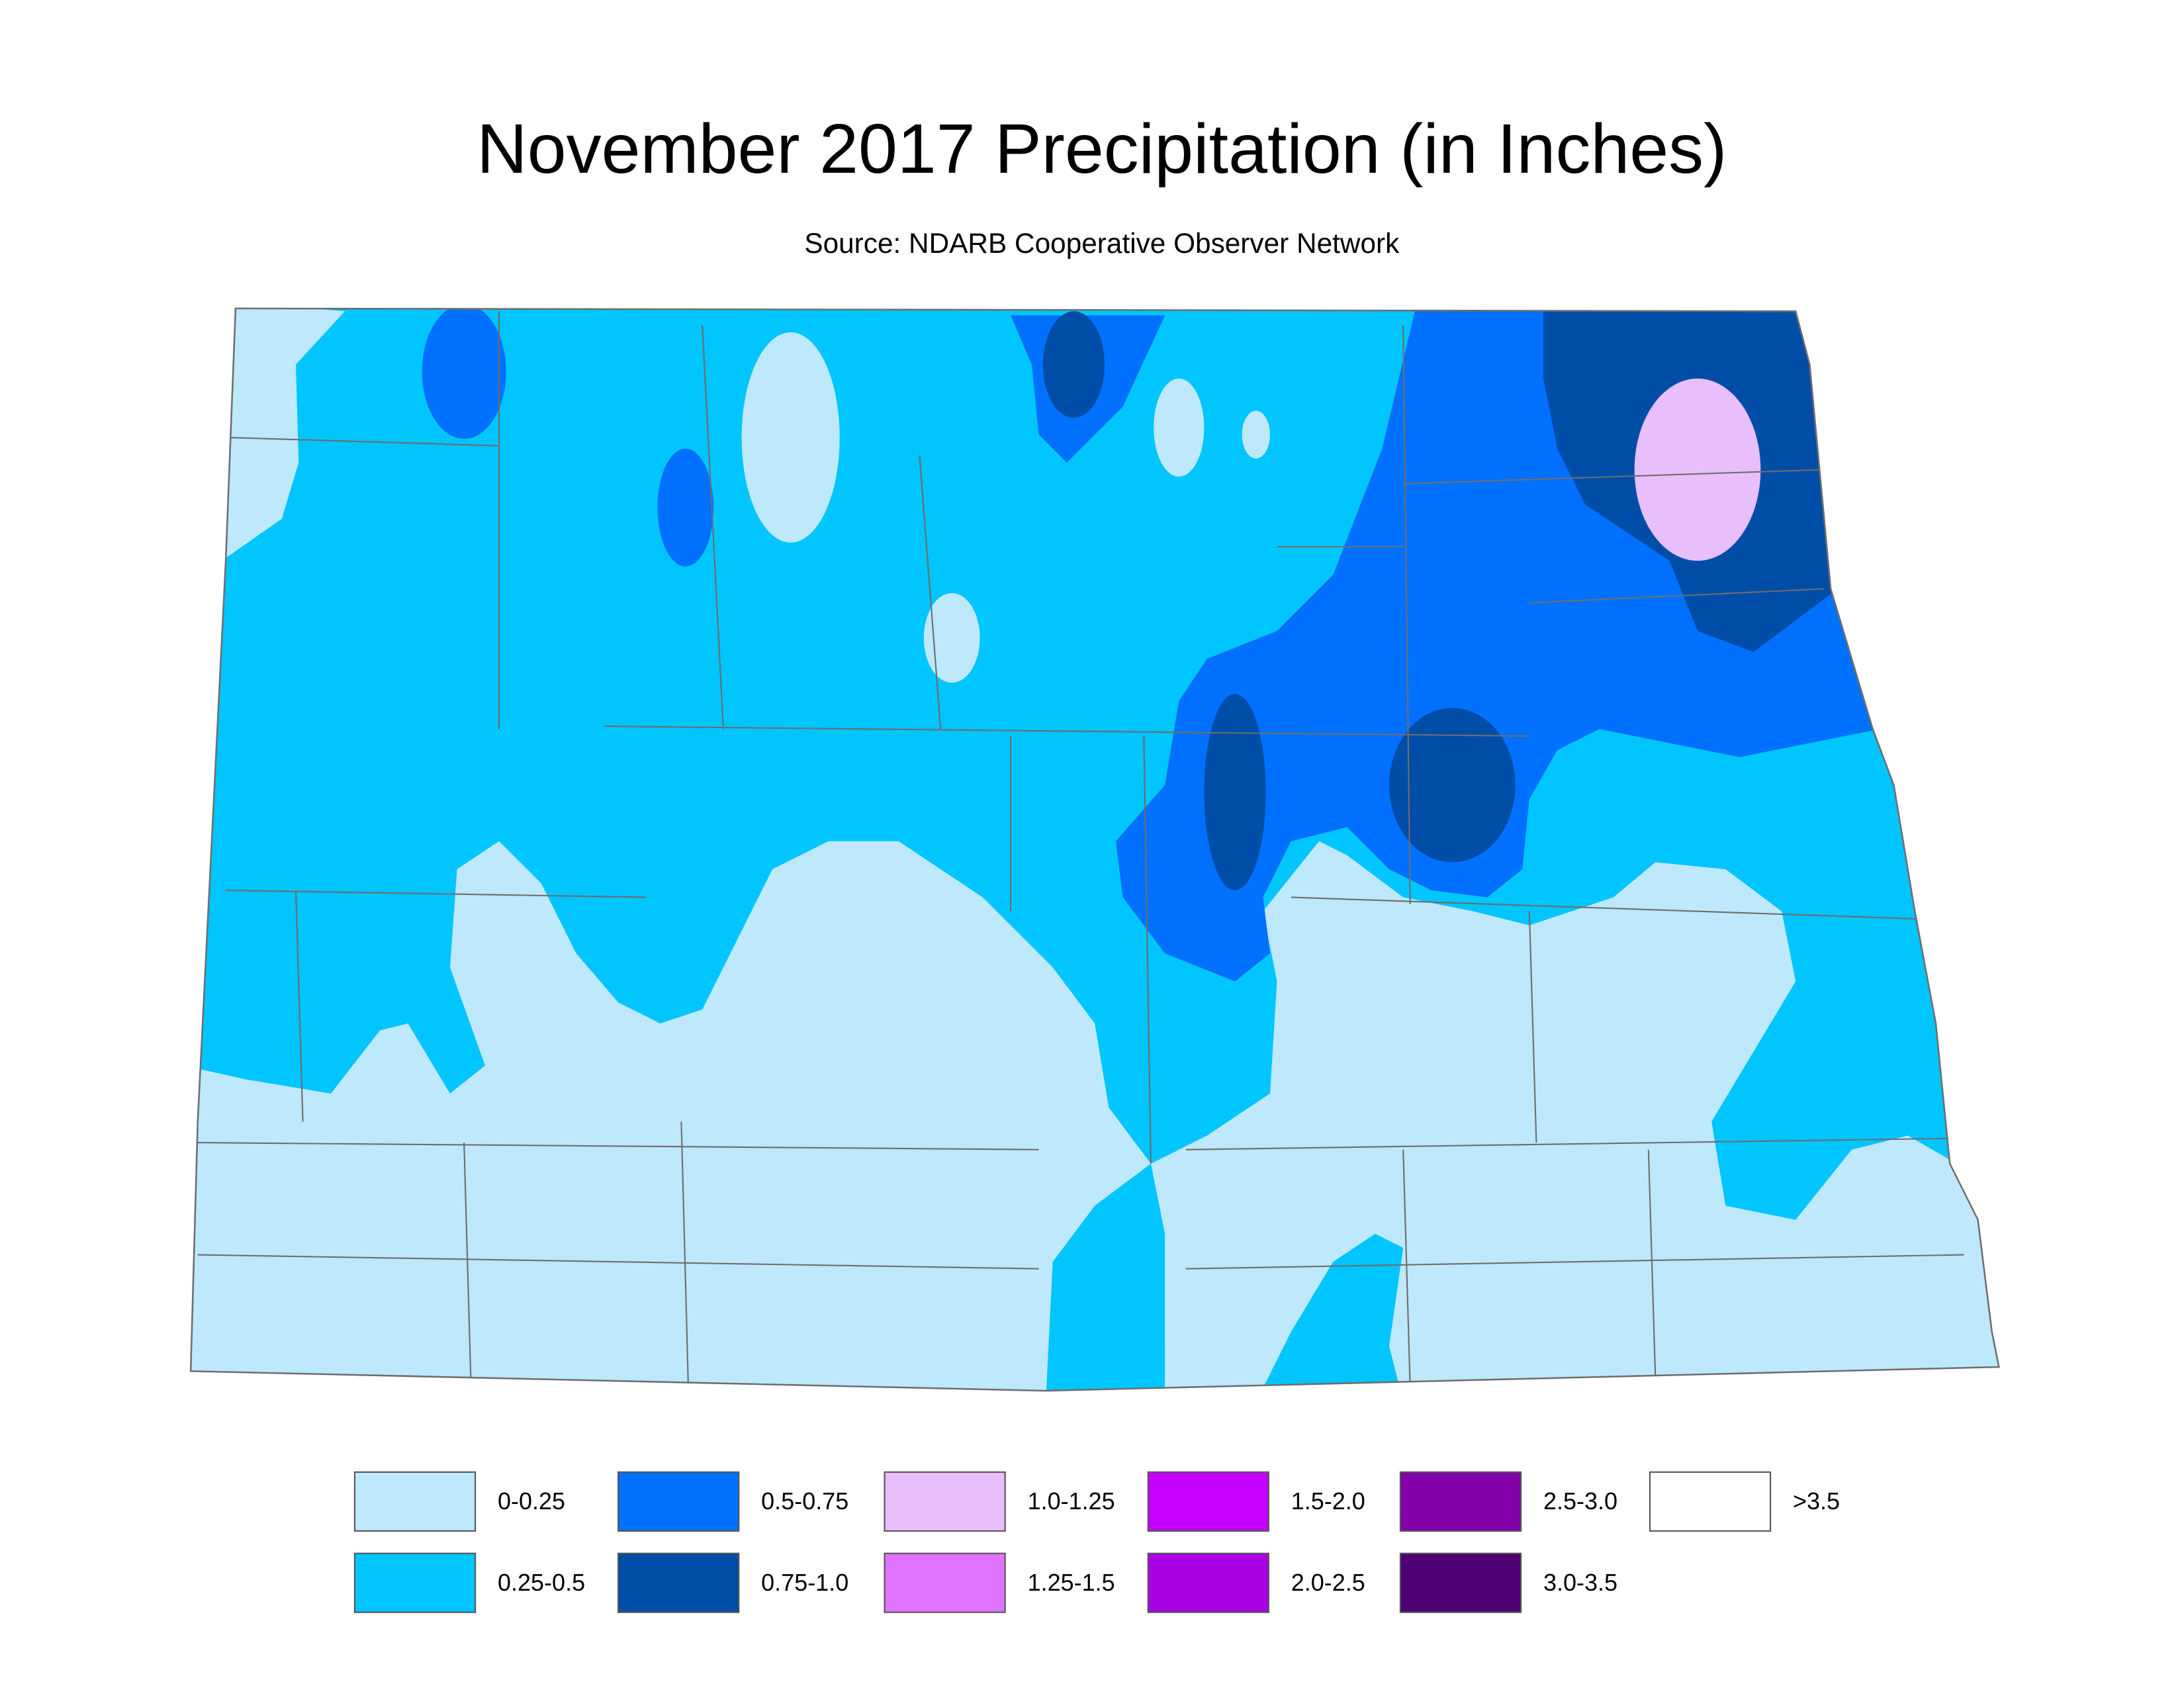 The height and width of the screenshot is (1688, 2184). What do you see at coordinates (1580, 1582) in the screenshot?
I see `legend-label: 3.0-3.5` at bounding box center [1580, 1582].